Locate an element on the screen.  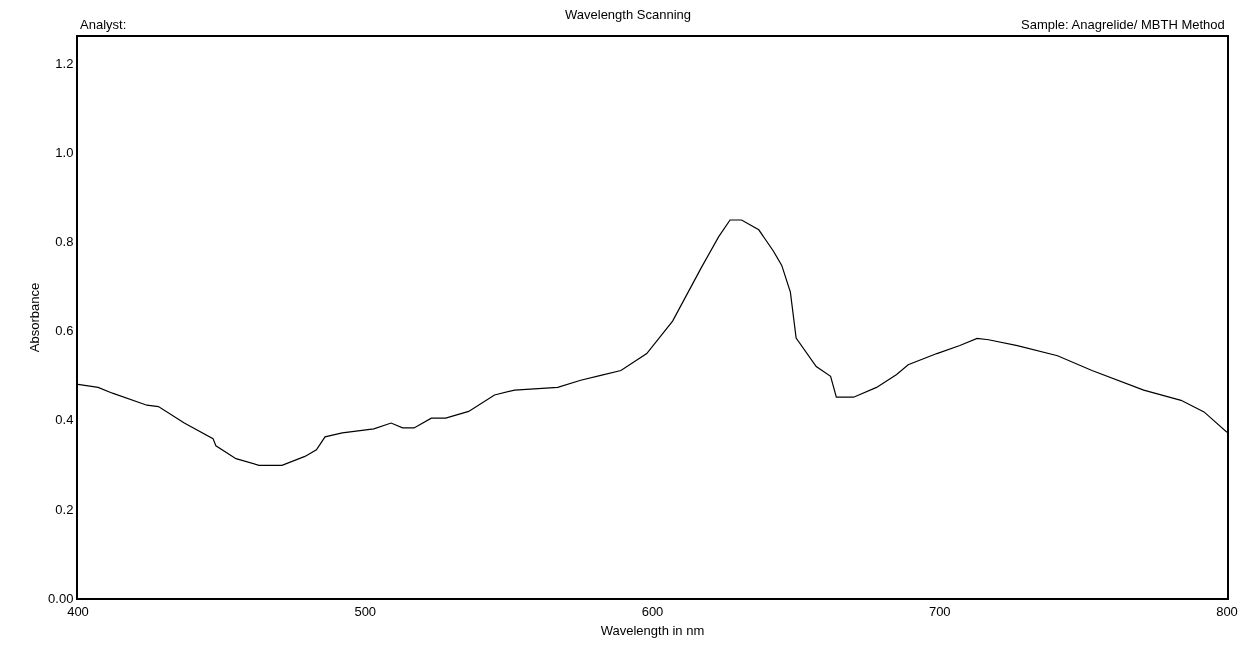
x-tick-label: 500 is located at coordinates (365, 611).